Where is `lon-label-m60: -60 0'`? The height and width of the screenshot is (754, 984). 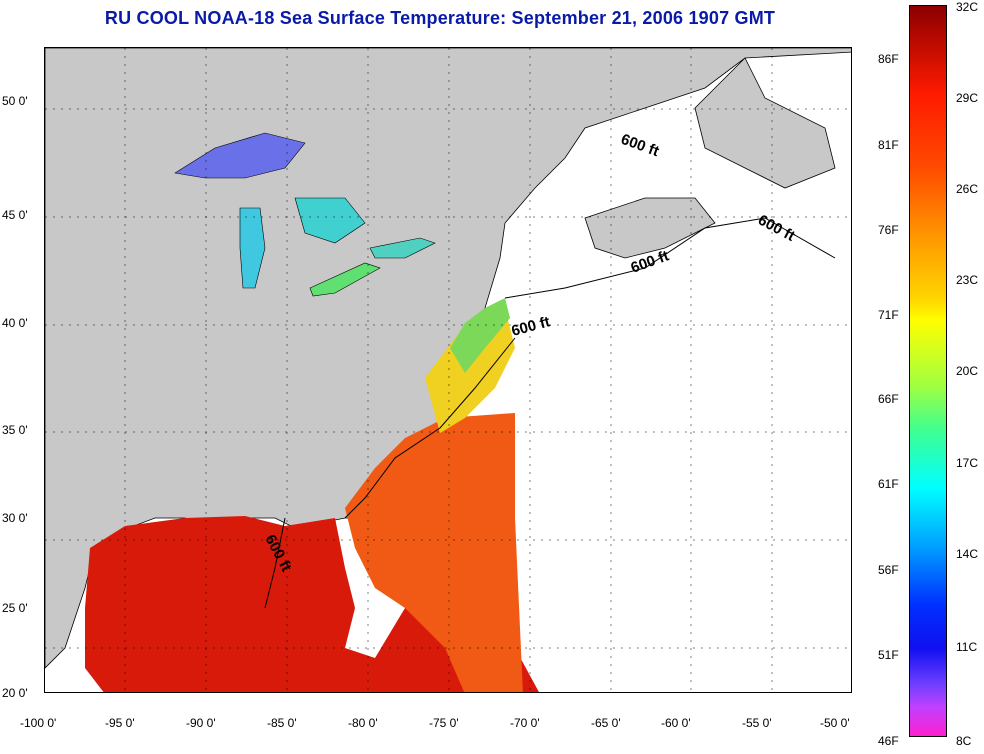
lon-label-m60: -60 0' is located at coordinates (676, 723).